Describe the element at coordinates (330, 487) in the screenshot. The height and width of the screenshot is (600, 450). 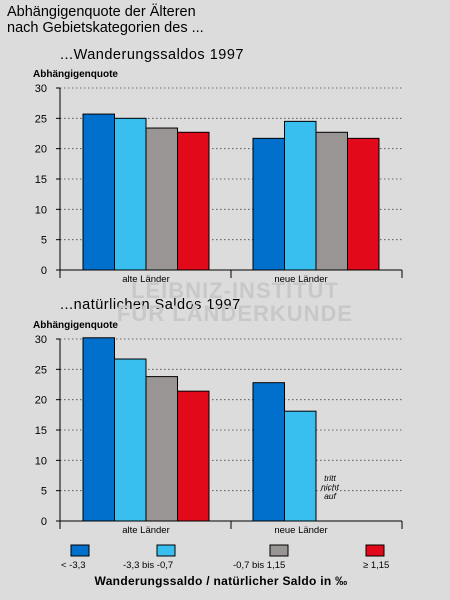
I see `annotation-text: nicht` at that location.